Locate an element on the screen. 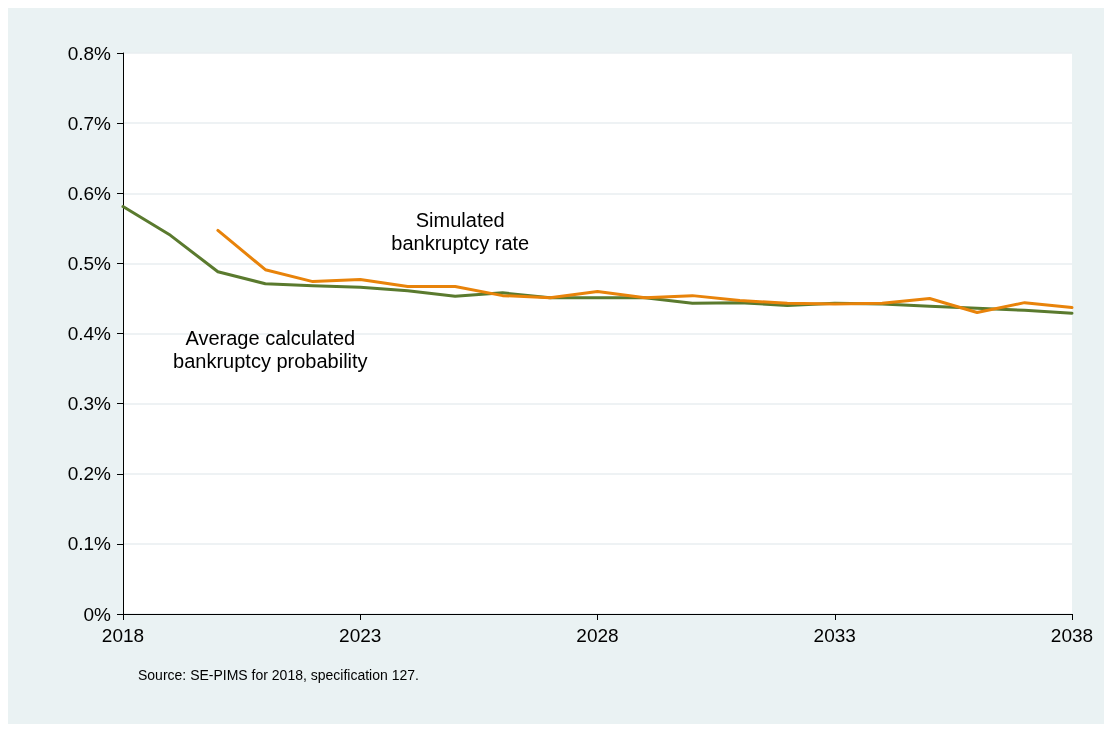 This screenshot has height=732, width=1112. y-tick-label: 0.3% is located at coordinates (89, 404).